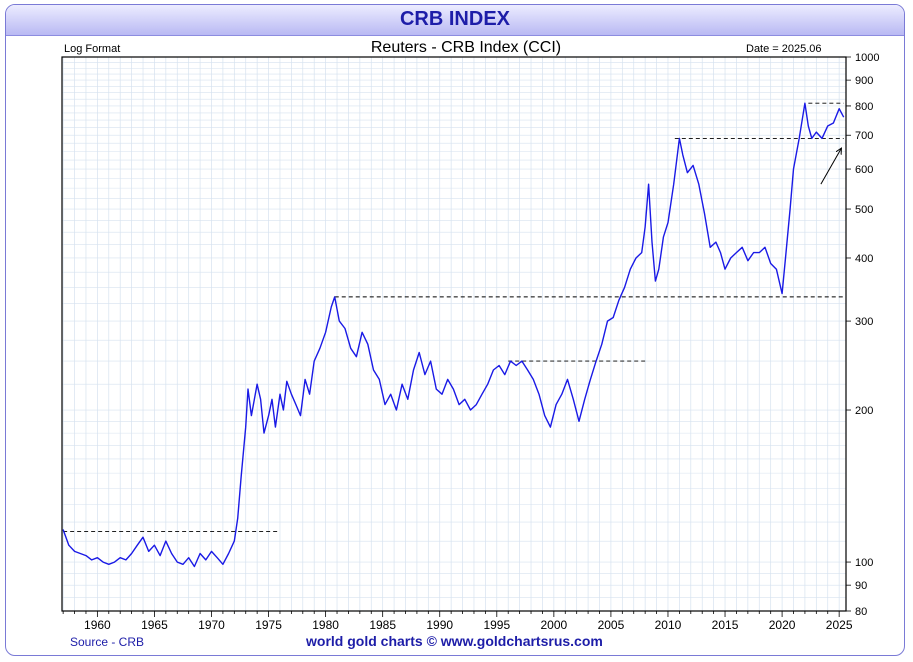 The width and height of the screenshot is (913, 662). I want to click on y-tick-label: 80, so click(861, 612).